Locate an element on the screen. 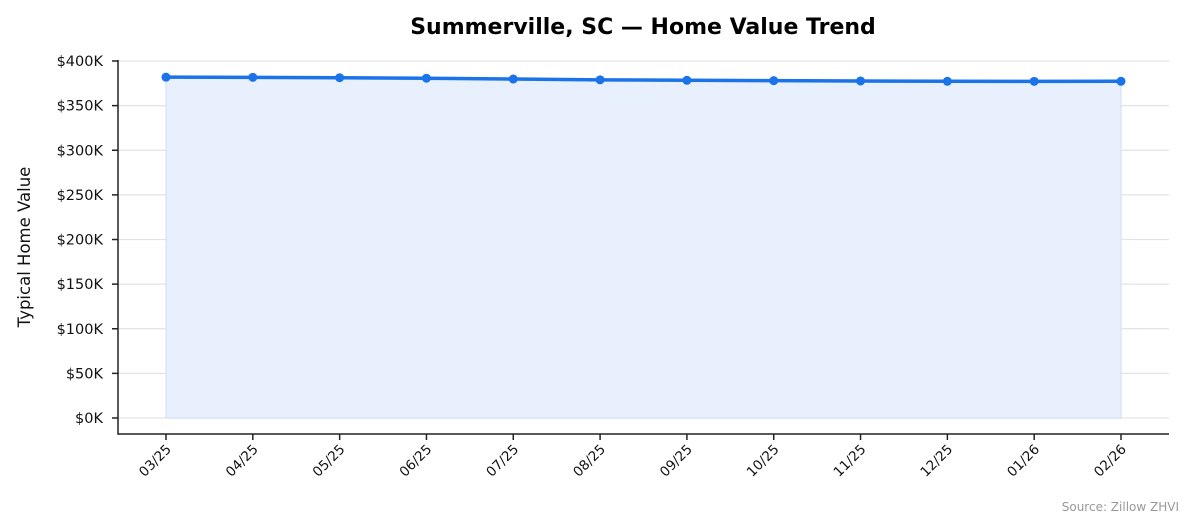 The image size is (1194, 529). x-tick-label: 08/25 is located at coordinates (589, 461).